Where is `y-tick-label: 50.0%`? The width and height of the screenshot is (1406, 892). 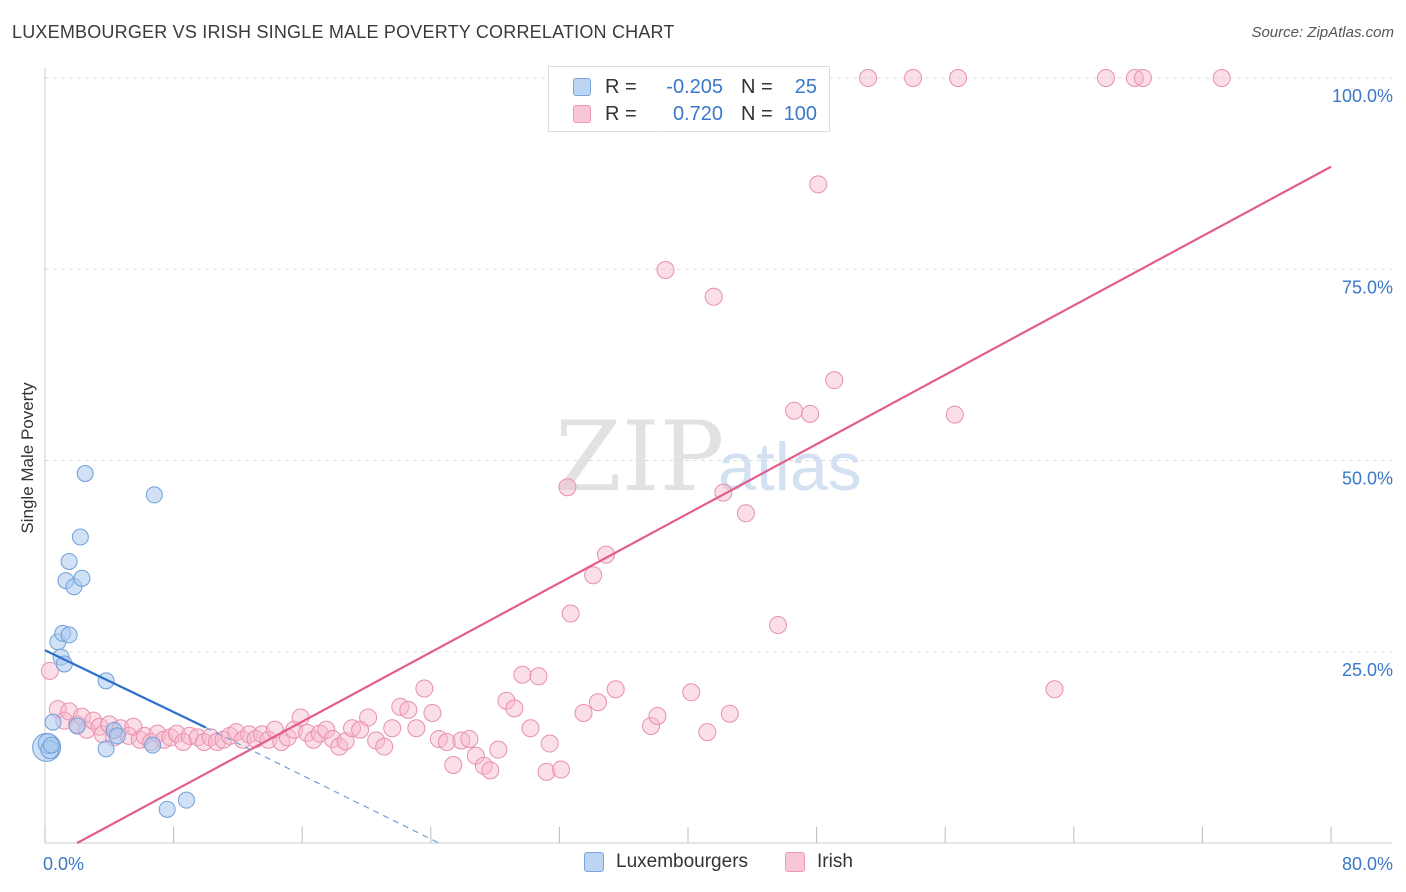
y-tick-label: 50.0% is located at coordinates (1367, 479).